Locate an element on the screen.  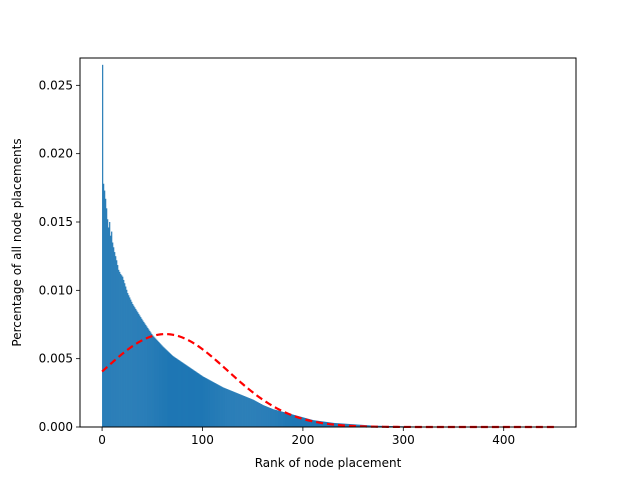
x-tick-label: 200 is located at coordinates (302, 440).